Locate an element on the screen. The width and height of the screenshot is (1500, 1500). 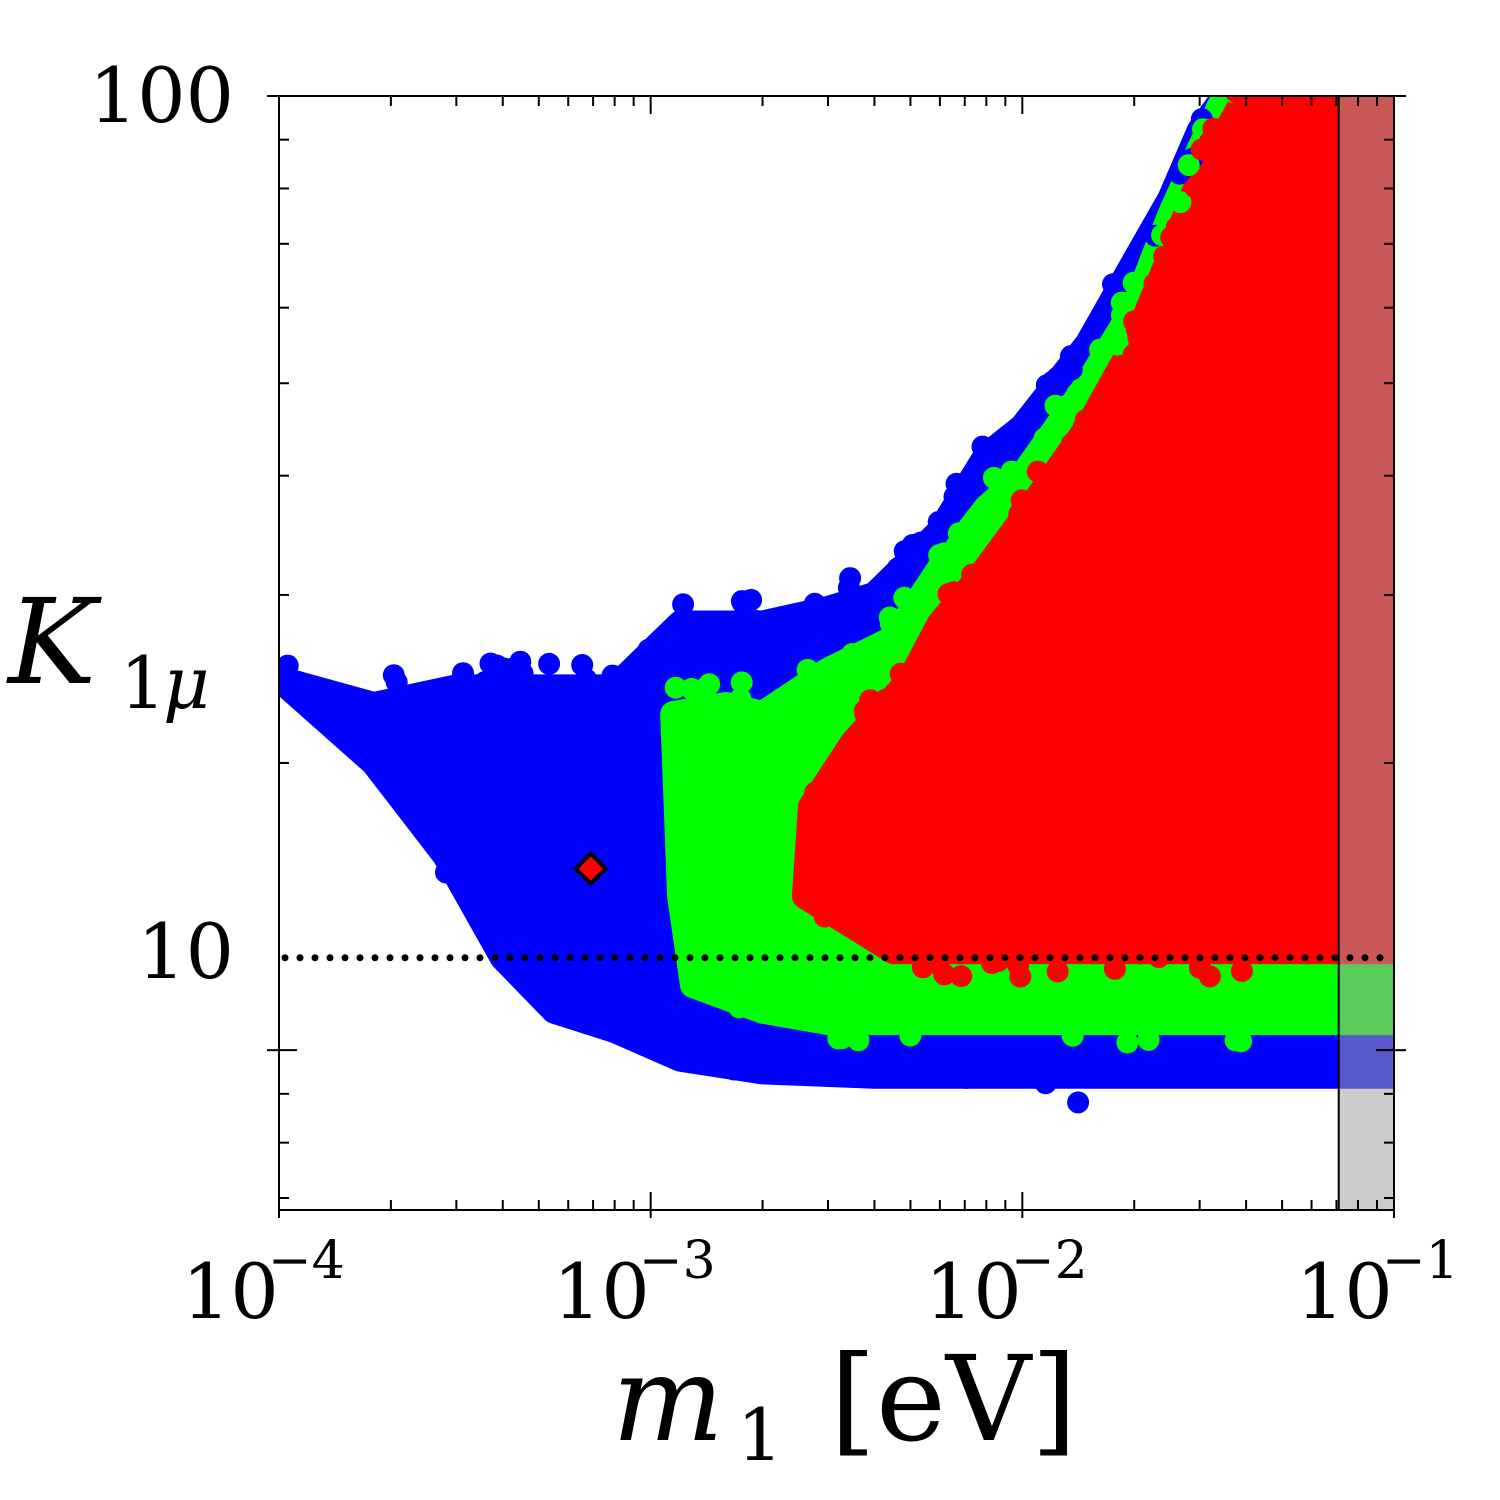
x-tick-label: 10 −1 is located at coordinates (1377, 1283).